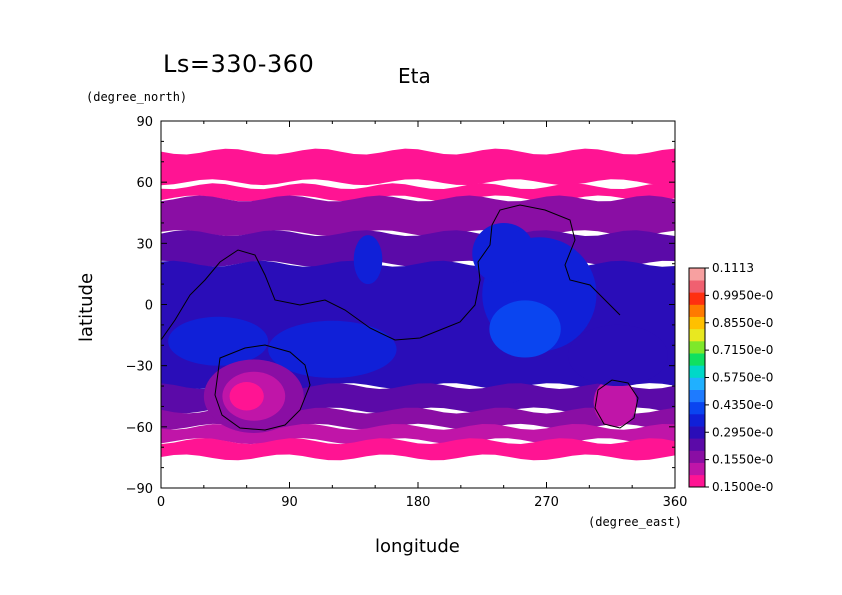  What do you see at coordinates (733, 268) in the screenshot?
I see `colorbar-label: 0.1113` at bounding box center [733, 268].